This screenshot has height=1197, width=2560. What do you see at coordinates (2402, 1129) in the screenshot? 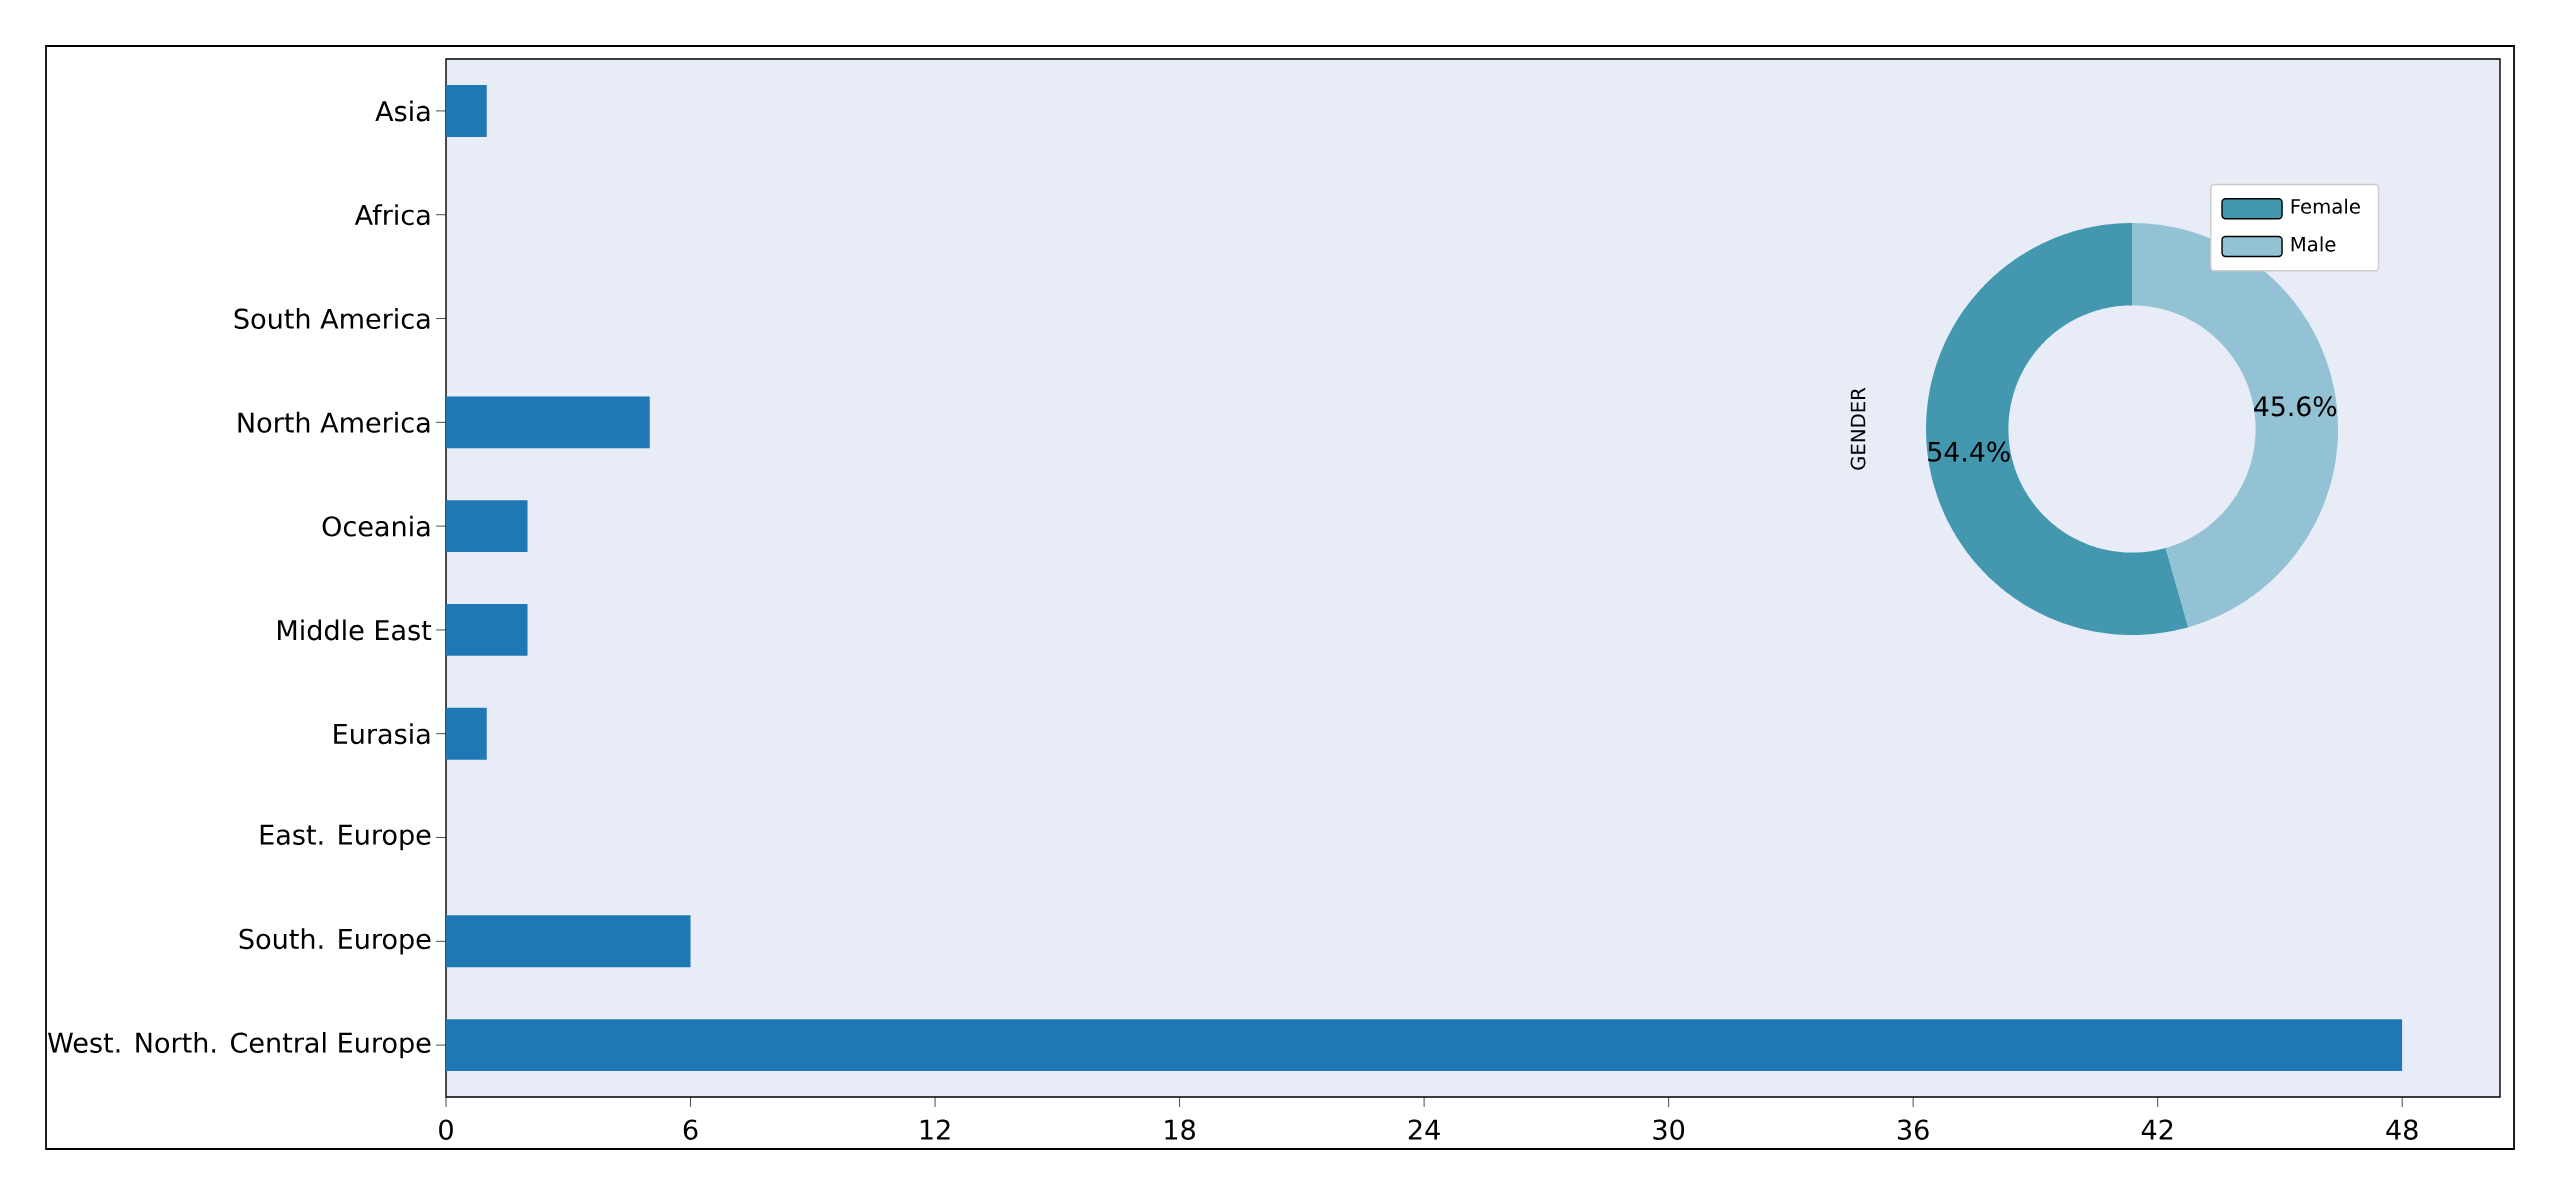
I see `x-tick-label: 48` at bounding box center [2402, 1129].